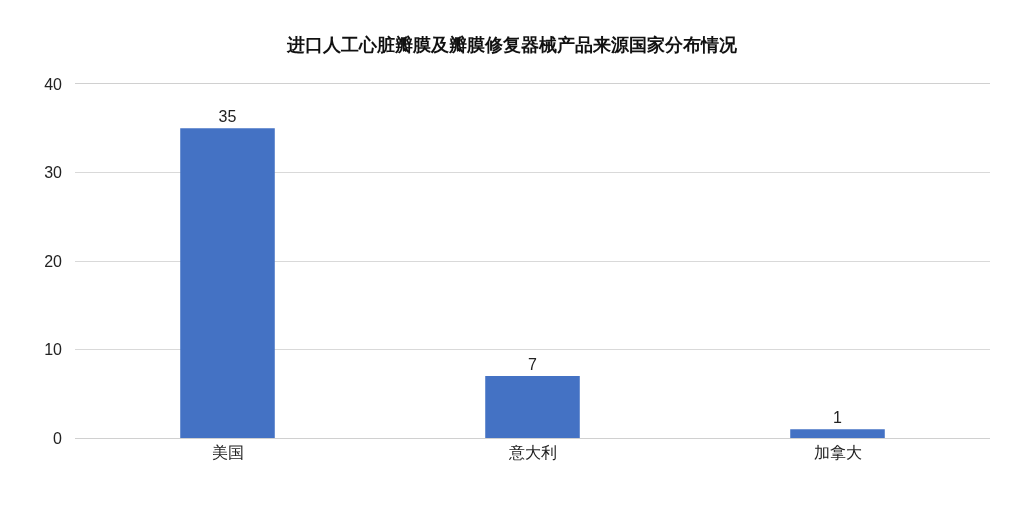  I want to click on y-tick-label: 20, so click(53, 261).